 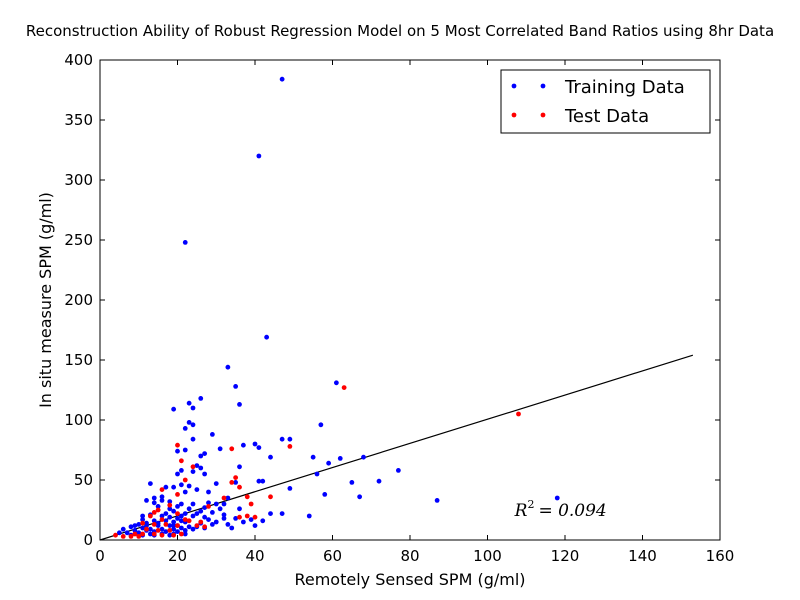 What do you see at coordinates (720, 556) in the screenshot?
I see `x-tick-label: 160` at bounding box center [720, 556].